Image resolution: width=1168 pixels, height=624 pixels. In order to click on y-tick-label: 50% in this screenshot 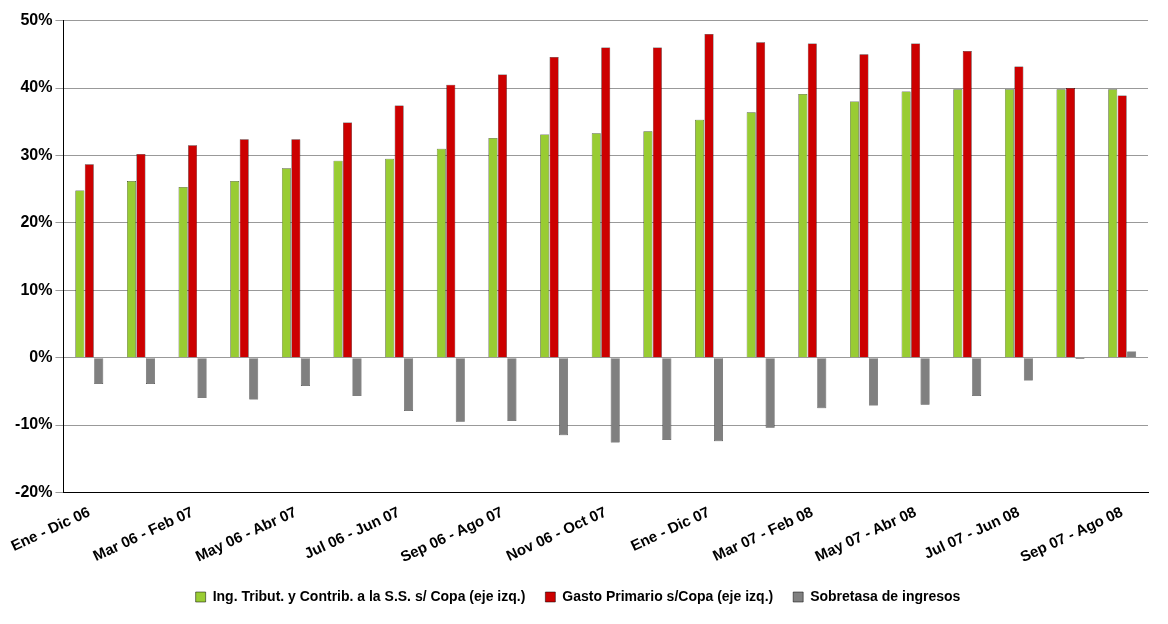, I will do `click(36, 20)`.